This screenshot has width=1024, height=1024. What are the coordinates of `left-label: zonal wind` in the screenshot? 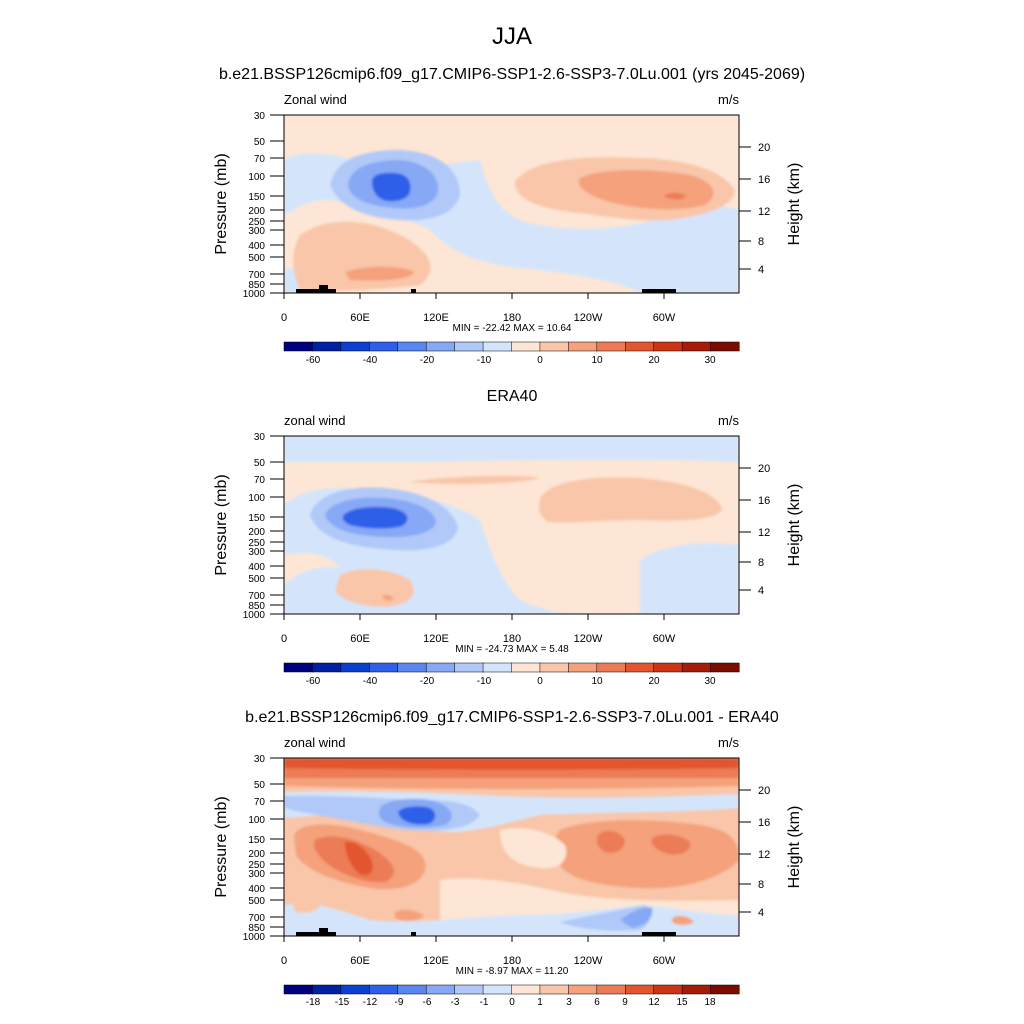 It's located at (314, 742).